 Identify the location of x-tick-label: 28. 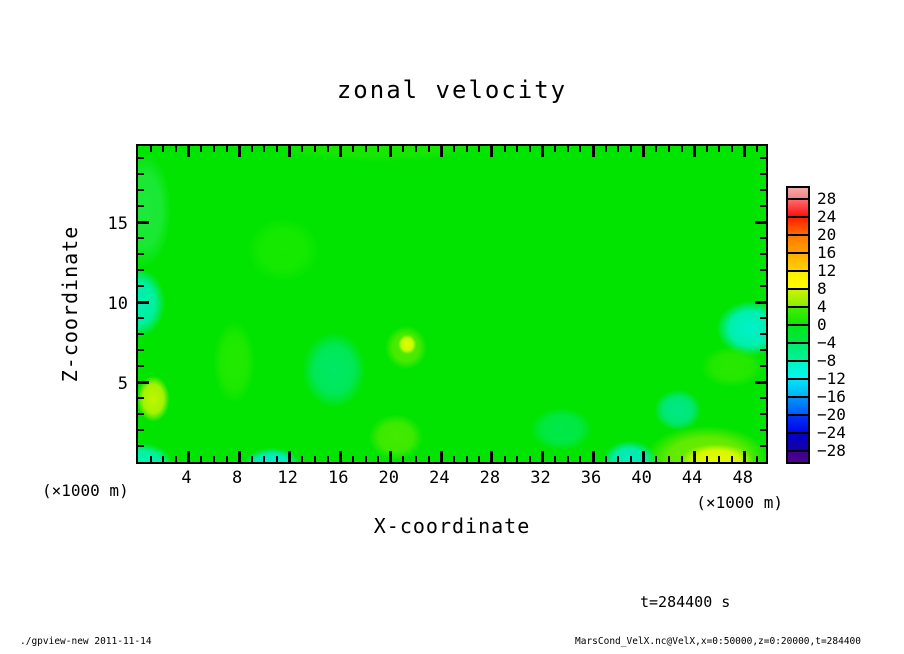
(490, 478).